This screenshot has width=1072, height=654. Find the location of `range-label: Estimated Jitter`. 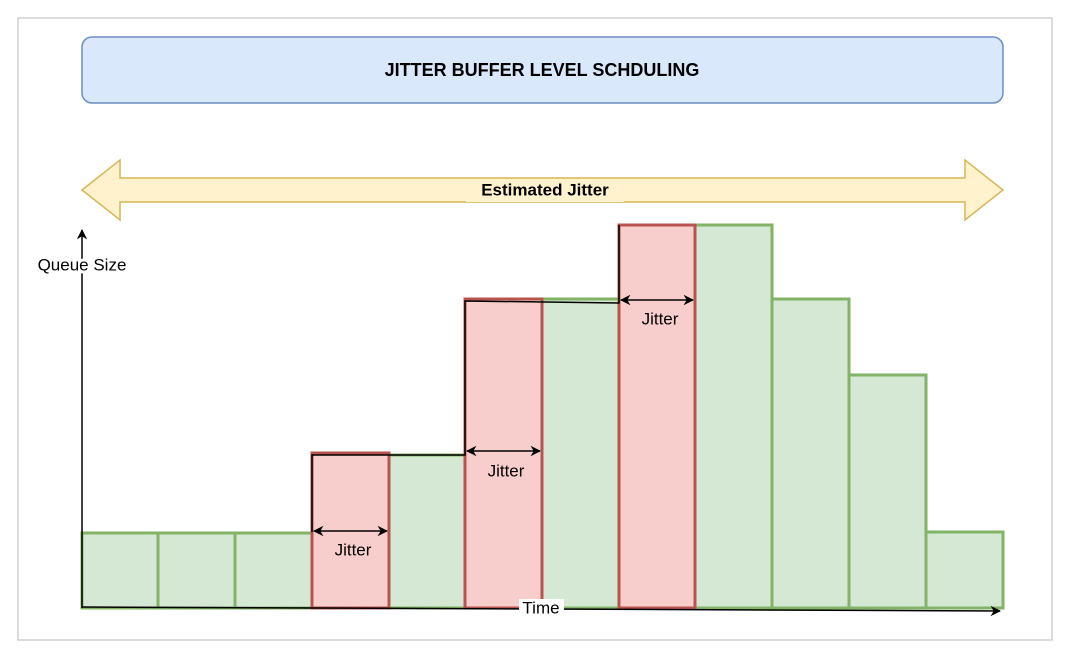

range-label: Estimated Jitter is located at coordinates (545, 189).